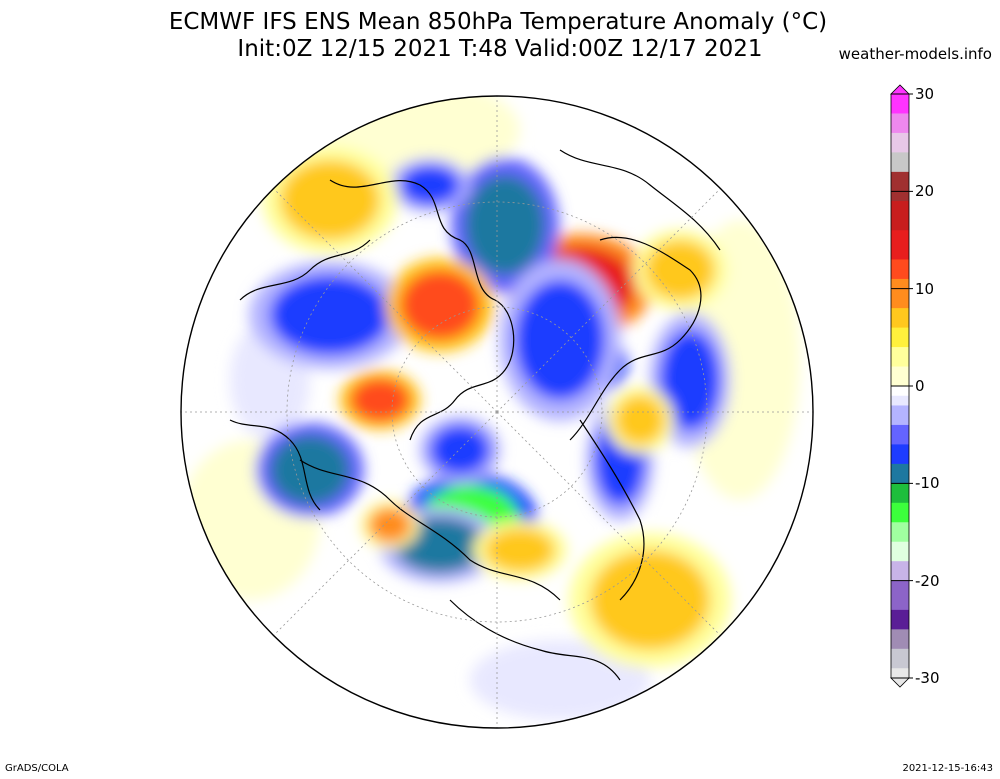 This screenshot has height=779, width=1000. I want to click on colorbar-tick-label: 30, so click(925, 94).